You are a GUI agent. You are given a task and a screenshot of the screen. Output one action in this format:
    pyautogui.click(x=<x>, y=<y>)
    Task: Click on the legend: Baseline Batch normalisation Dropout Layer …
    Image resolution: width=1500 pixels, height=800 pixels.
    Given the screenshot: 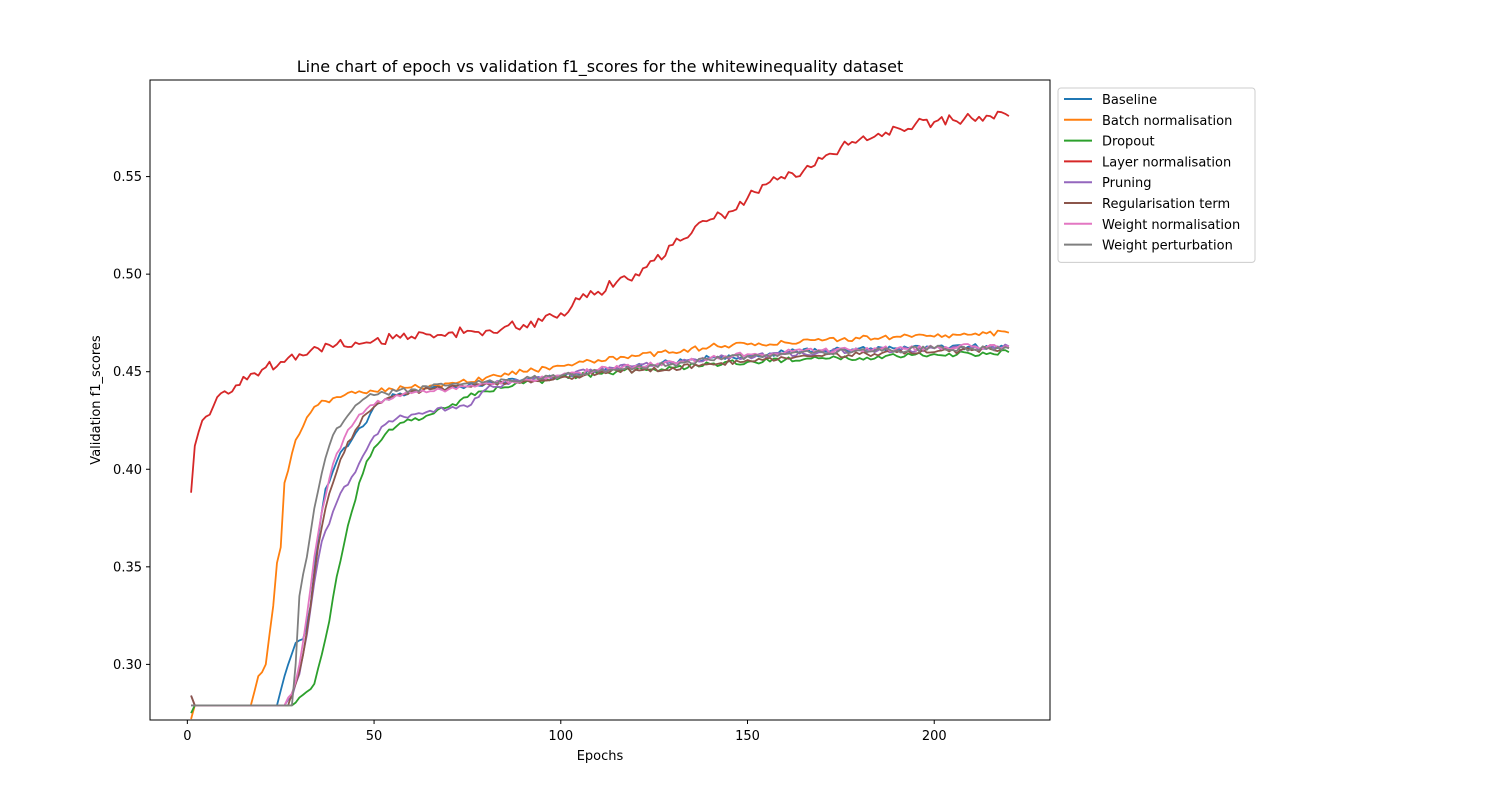 What is the action you would take?
    pyautogui.click(x=1156, y=175)
    